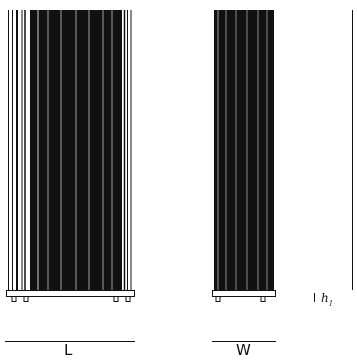 This screenshot has height=361, width=357. I want to click on width-label: W, so click(243, 350).